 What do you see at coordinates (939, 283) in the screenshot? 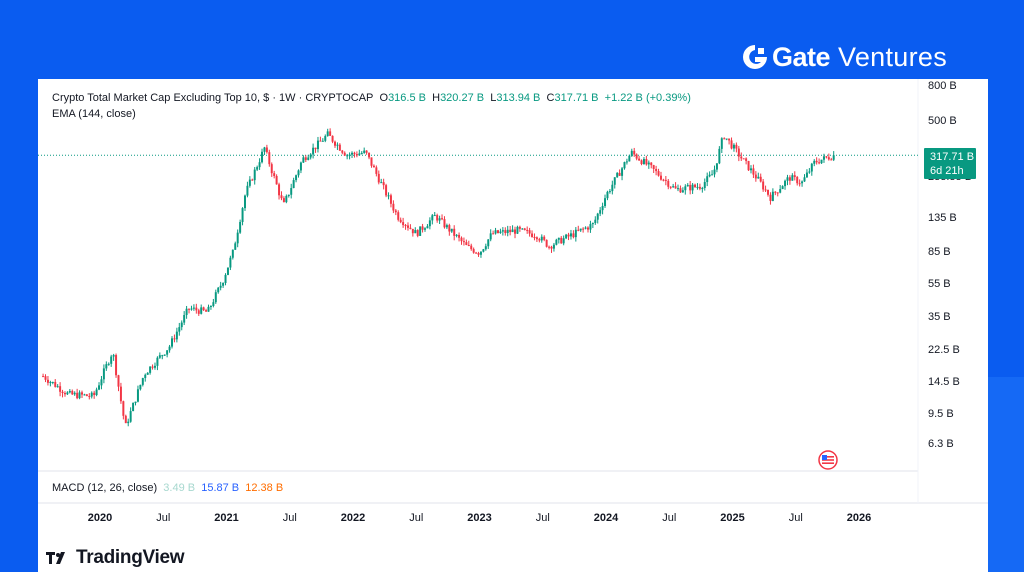
I see `y-tick-label: 55 B` at bounding box center [939, 283].